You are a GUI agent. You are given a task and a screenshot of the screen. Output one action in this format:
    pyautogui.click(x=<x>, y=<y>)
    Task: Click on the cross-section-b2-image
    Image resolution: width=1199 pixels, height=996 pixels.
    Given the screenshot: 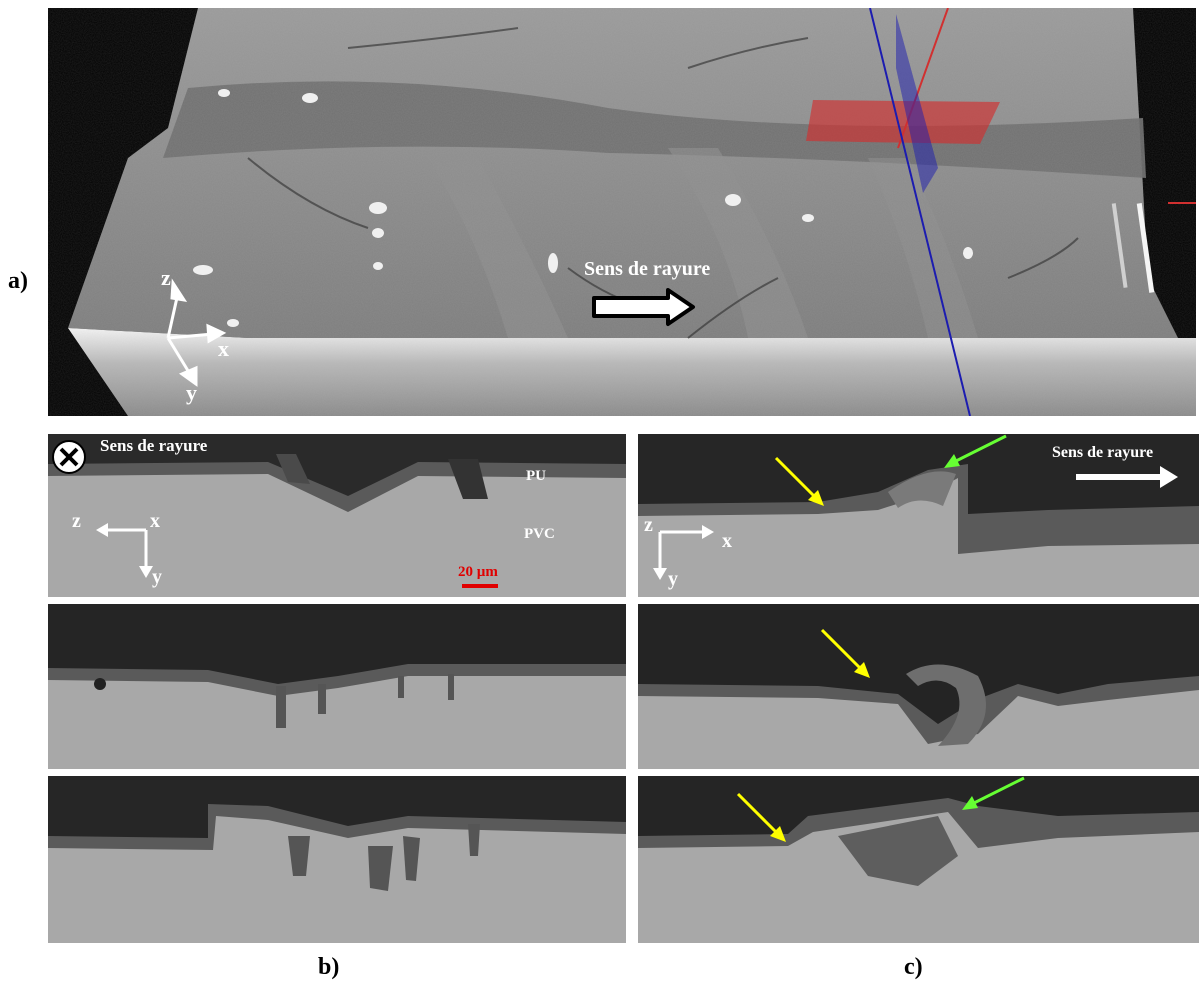 What is the action you would take?
    pyautogui.click(x=337, y=686)
    